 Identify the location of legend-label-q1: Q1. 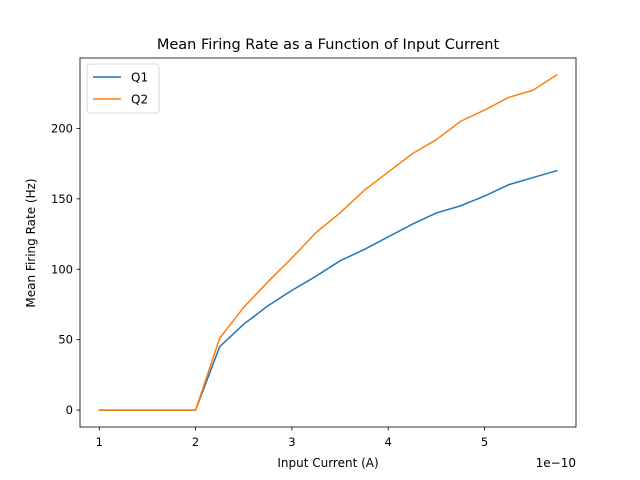
(139, 78).